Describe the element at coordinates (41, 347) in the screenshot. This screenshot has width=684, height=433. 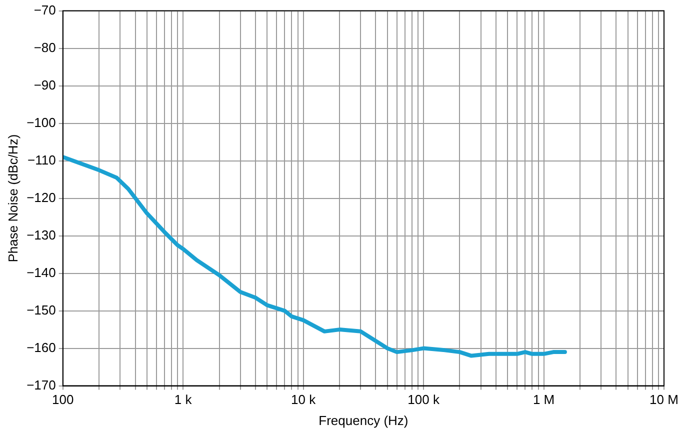
I see `y-tick-label: −160` at that location.